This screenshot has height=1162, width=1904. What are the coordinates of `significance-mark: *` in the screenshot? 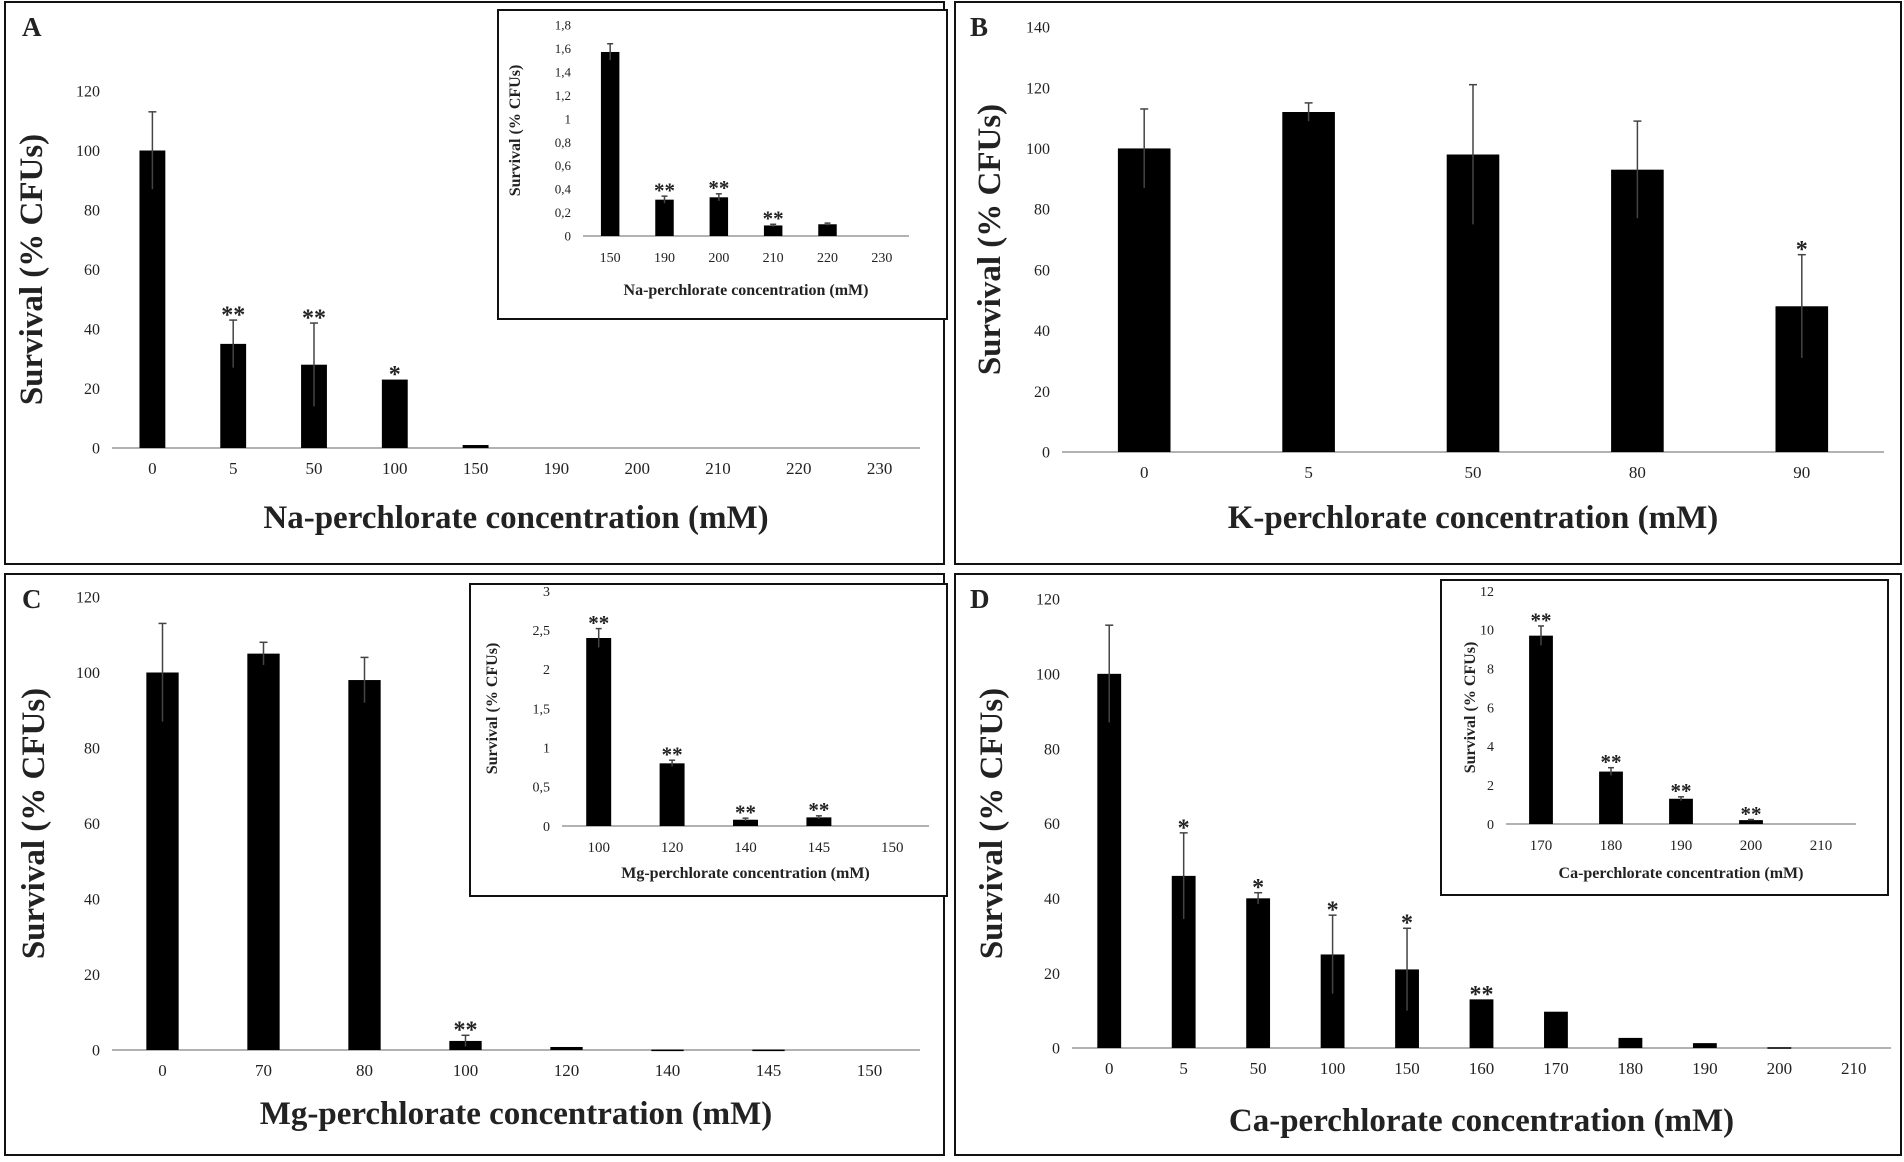 It's located at (1407, 924).